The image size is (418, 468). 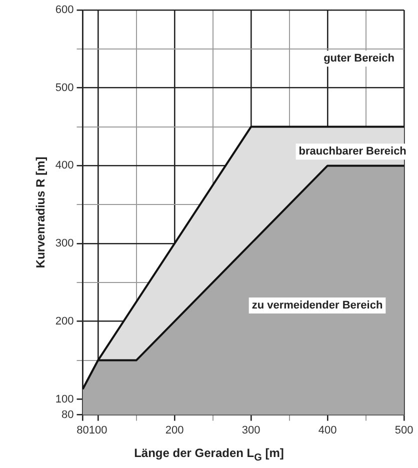 What do you see at coordinates (359, 58) in the screenshot?
I see `annotation: guter Bereich` at bounding box center [359, 58].